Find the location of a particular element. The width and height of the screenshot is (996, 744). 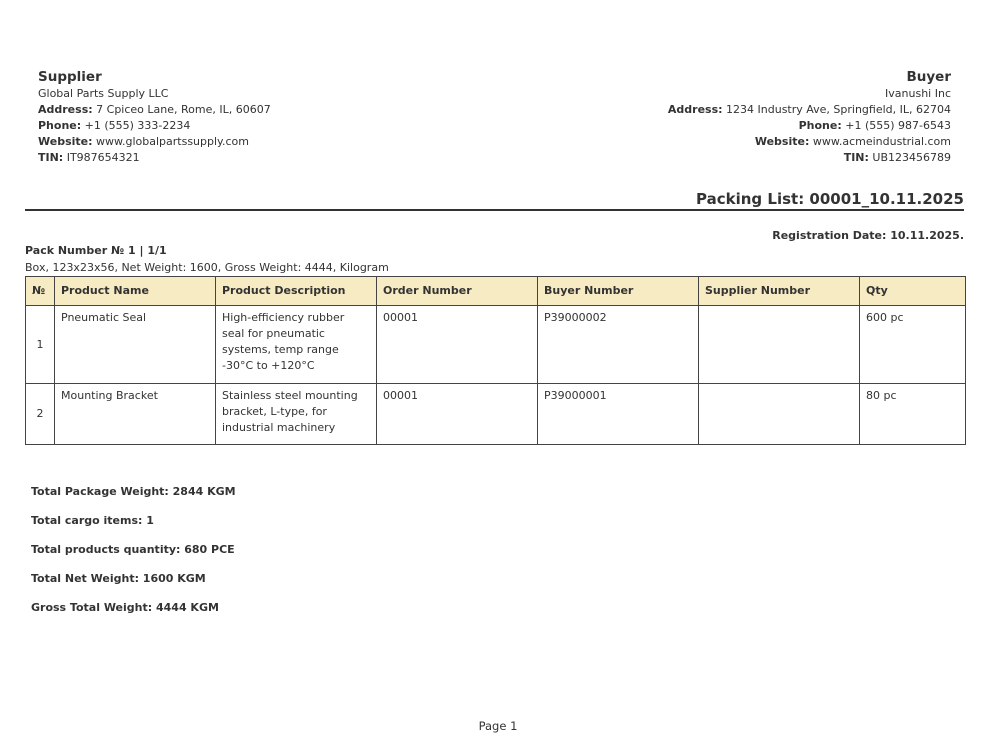

supplier-website: Website: www.globalpartssupply.com is located at coordinates (154, 142).